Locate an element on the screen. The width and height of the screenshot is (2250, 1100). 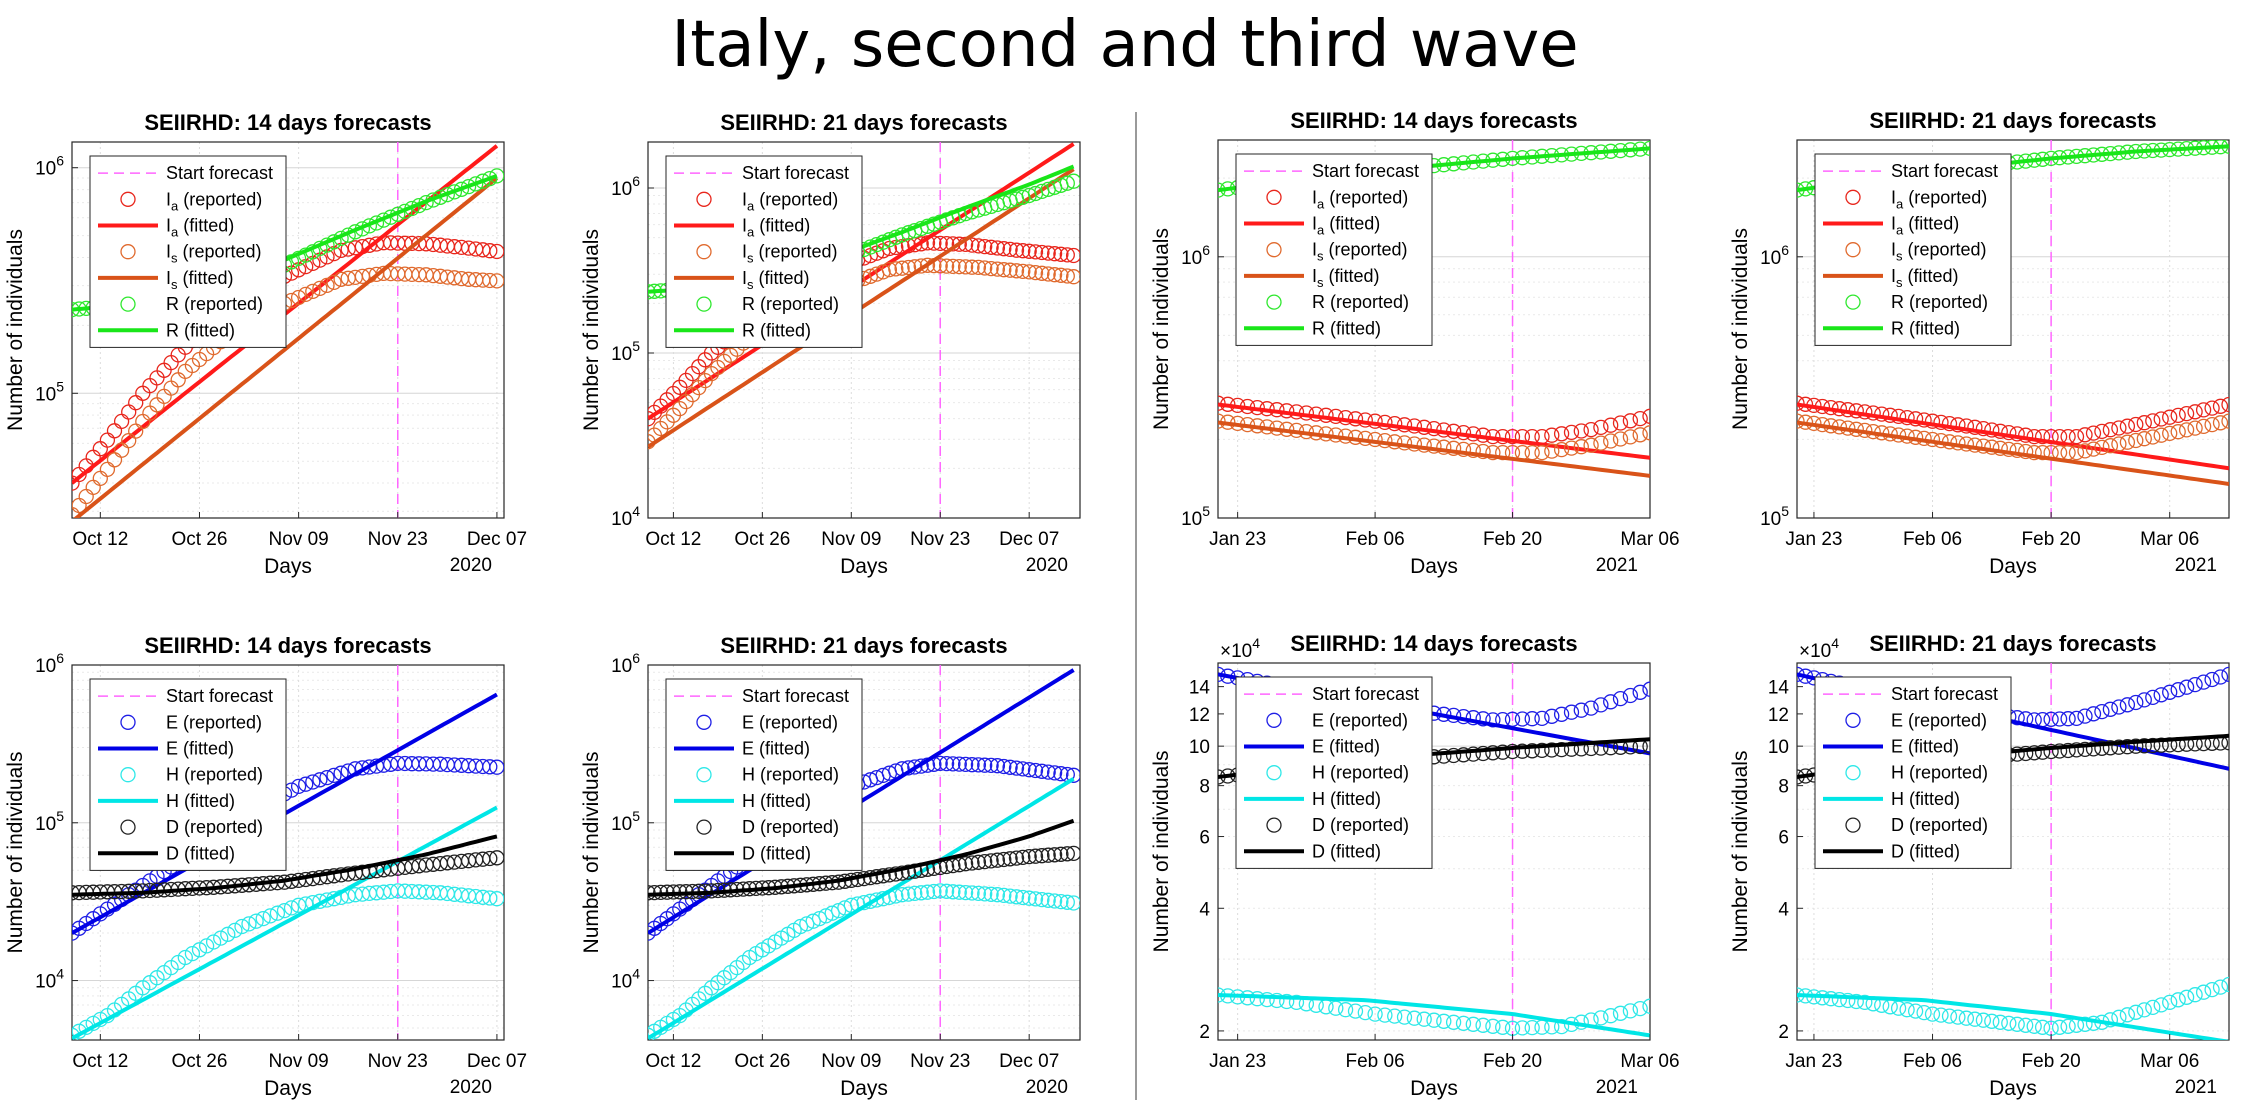
x-tick-label: Feb 20 is located at coordinates (2051, 539).